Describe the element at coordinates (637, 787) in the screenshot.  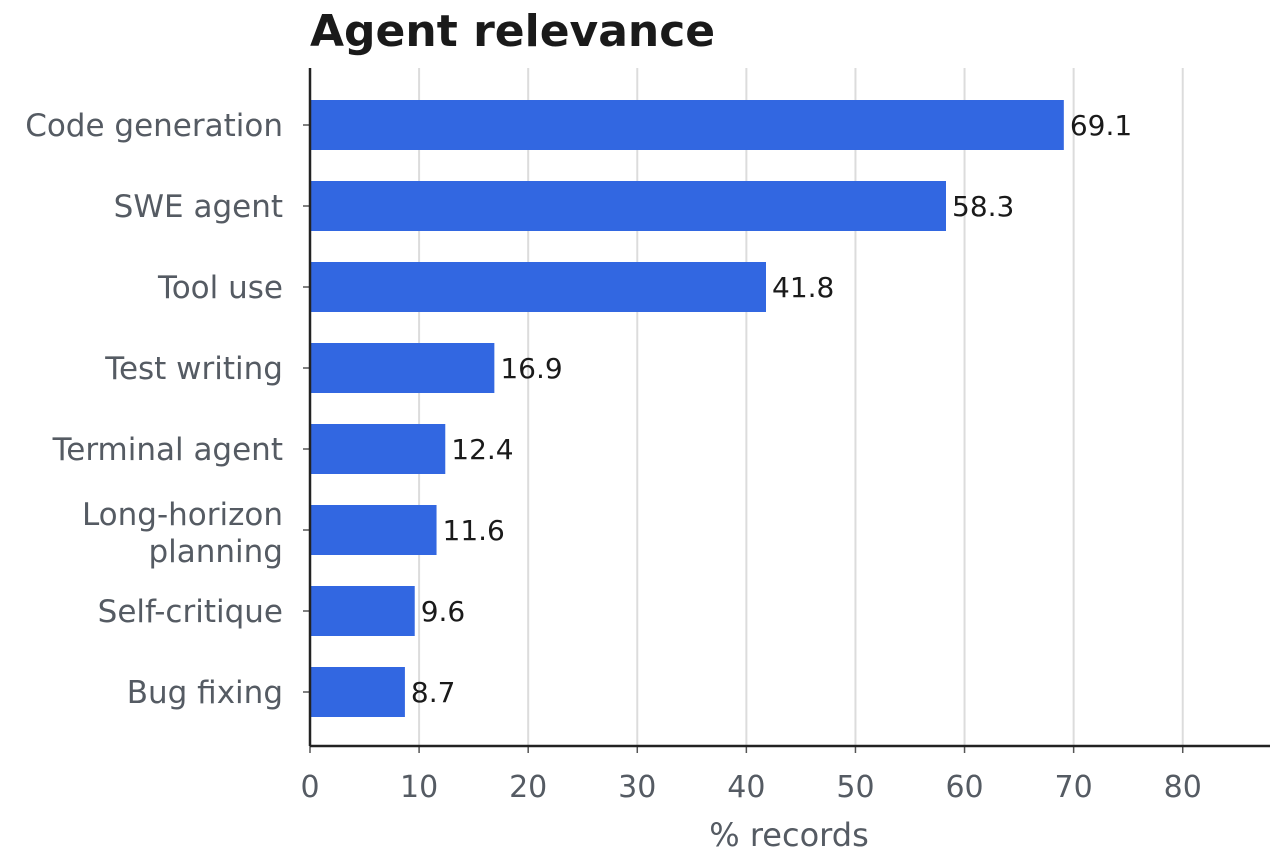
I see `x-tick-label: 30` at that location.